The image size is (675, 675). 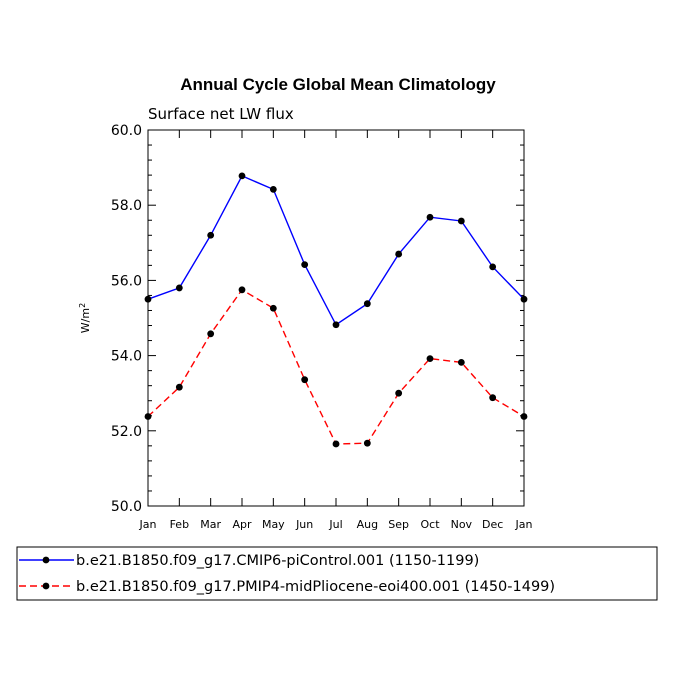 What do you see at coordinates (126, 507) in the screenshot?
I see `y-tick-label: 50.0` at bounding box center [126, 507].